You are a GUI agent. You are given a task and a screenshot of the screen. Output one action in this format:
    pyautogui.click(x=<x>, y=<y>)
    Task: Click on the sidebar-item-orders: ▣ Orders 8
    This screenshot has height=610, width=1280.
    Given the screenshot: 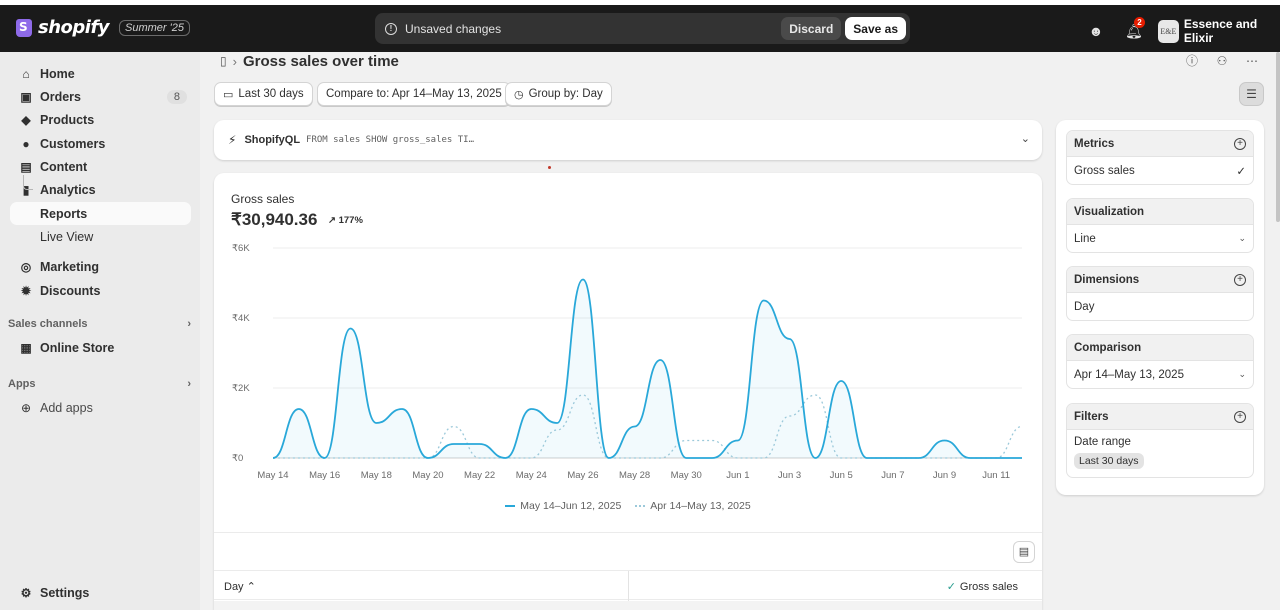 What is the action you would take?
    pyautogui.click(x=100, y=96)
    